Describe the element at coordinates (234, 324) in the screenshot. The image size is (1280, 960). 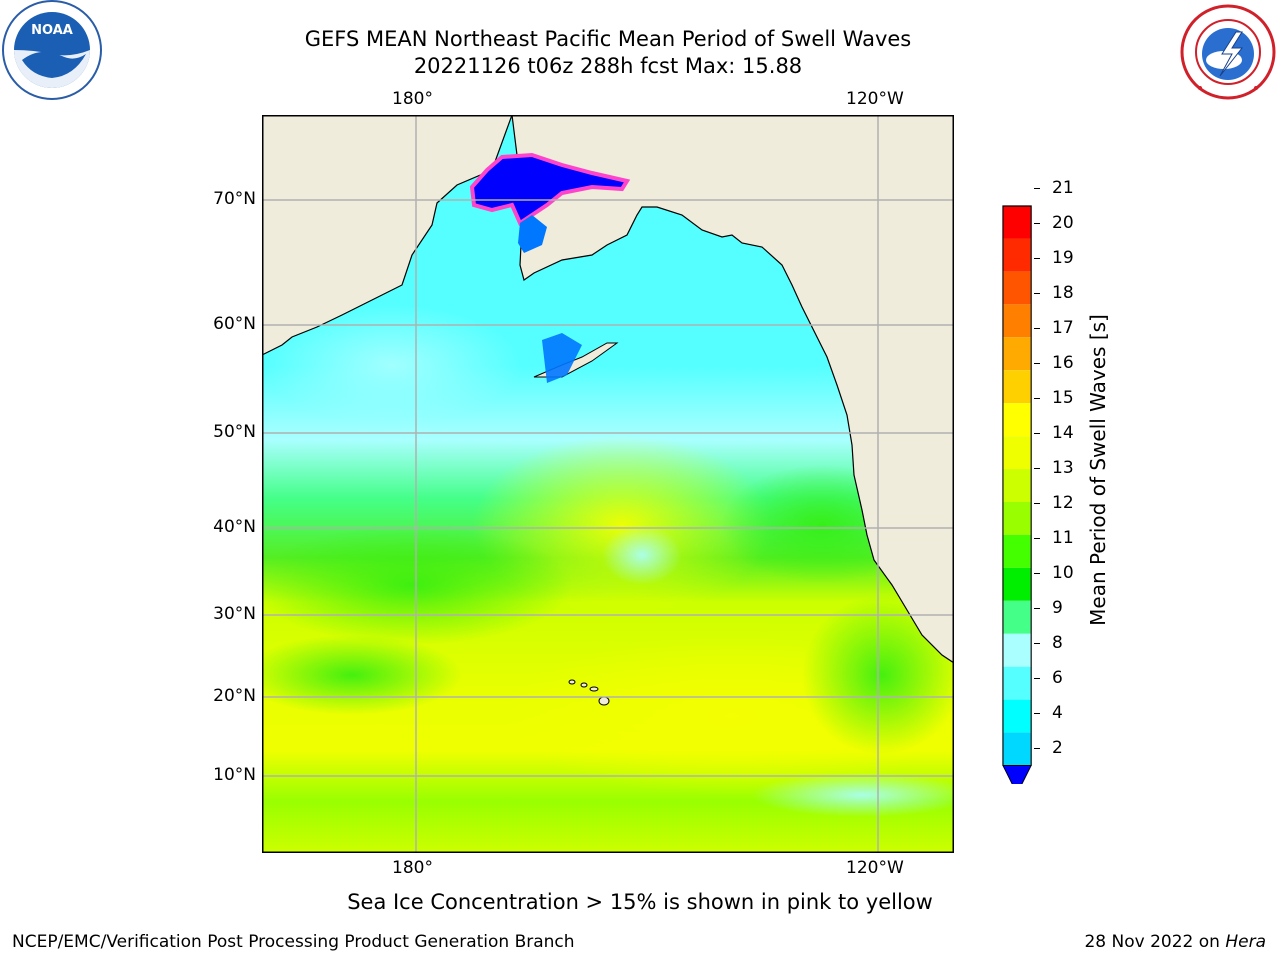
I see `lat-tick-60n: 60°N` at that location.